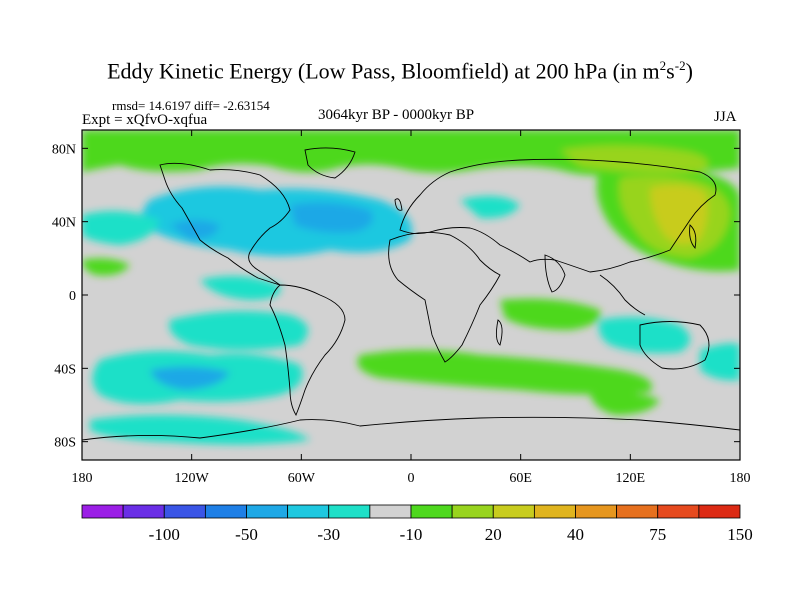 This screenshot has height=600, width=800. Describe the element at coordinates (238, 330) in the screenshot. I see `field-tropical-pacific-cyan` at that location.